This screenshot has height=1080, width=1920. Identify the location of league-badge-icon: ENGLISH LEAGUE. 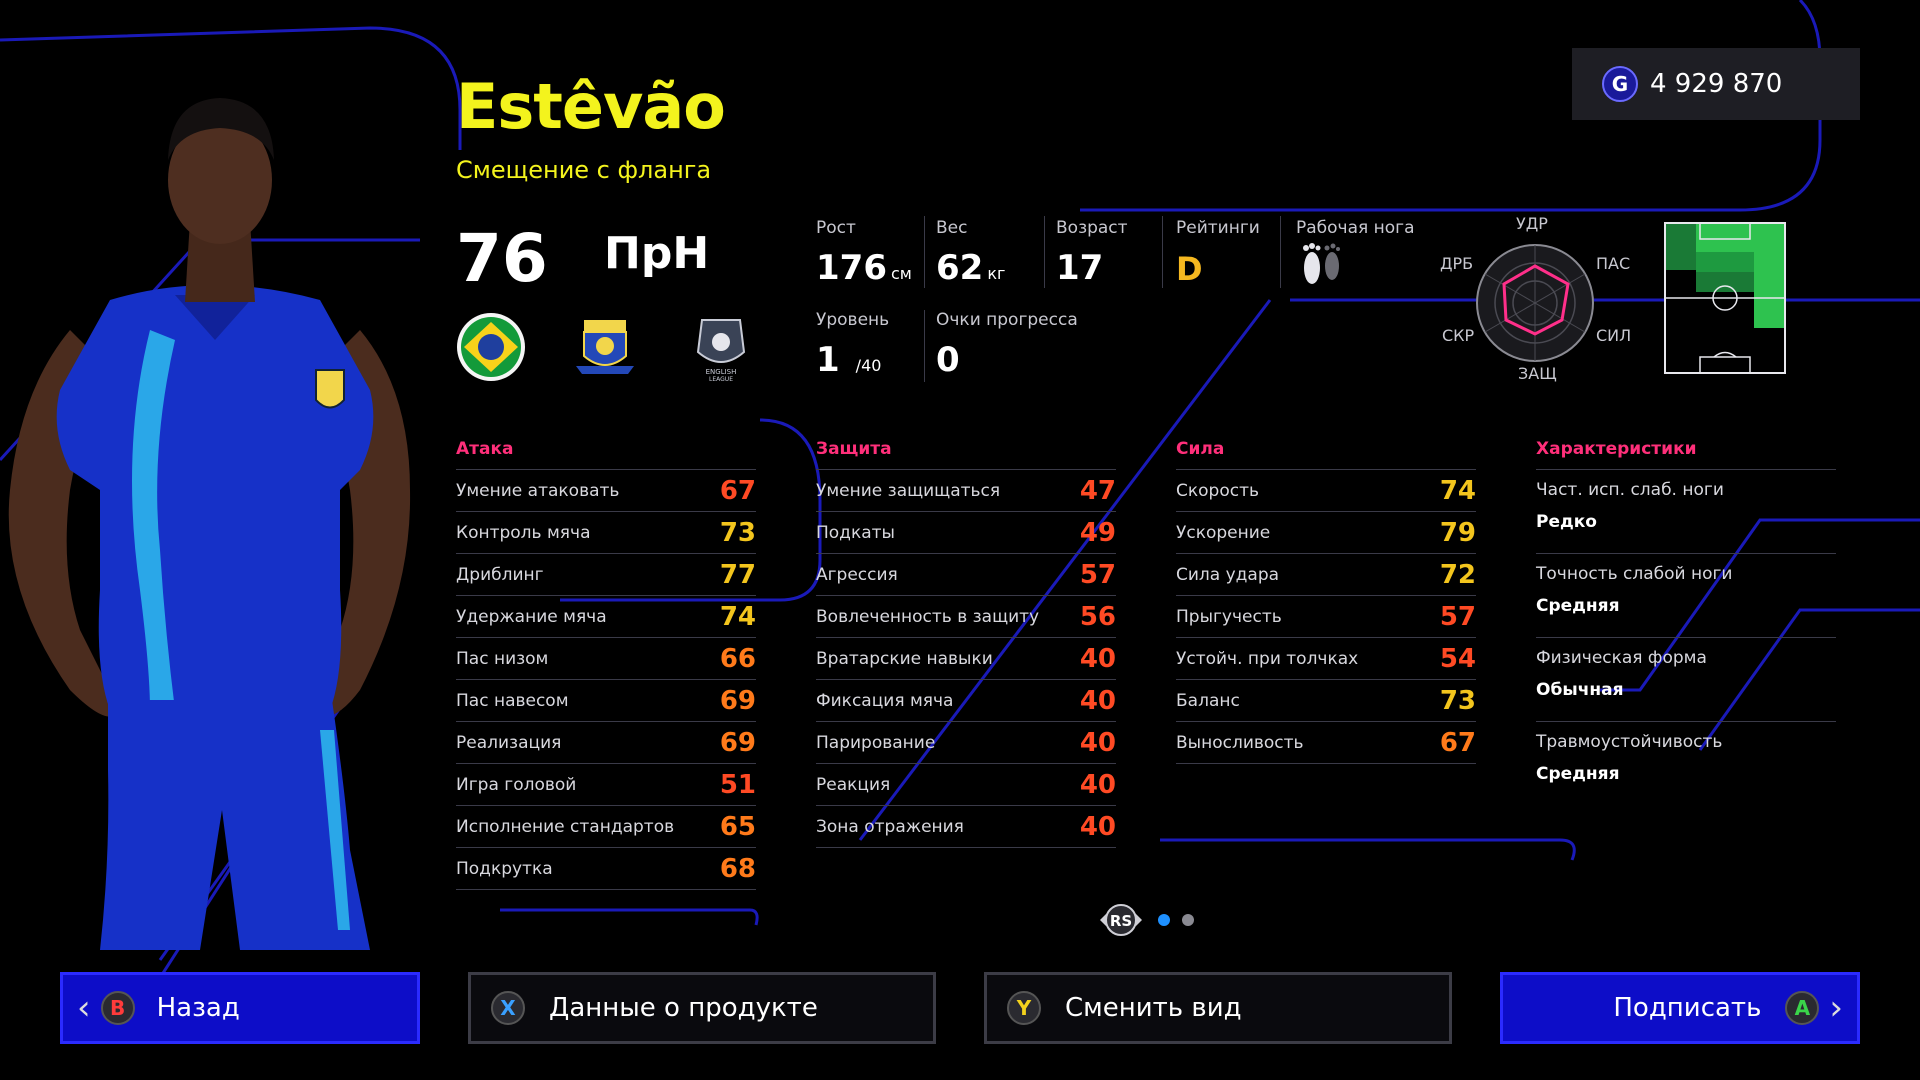
(721, 350).